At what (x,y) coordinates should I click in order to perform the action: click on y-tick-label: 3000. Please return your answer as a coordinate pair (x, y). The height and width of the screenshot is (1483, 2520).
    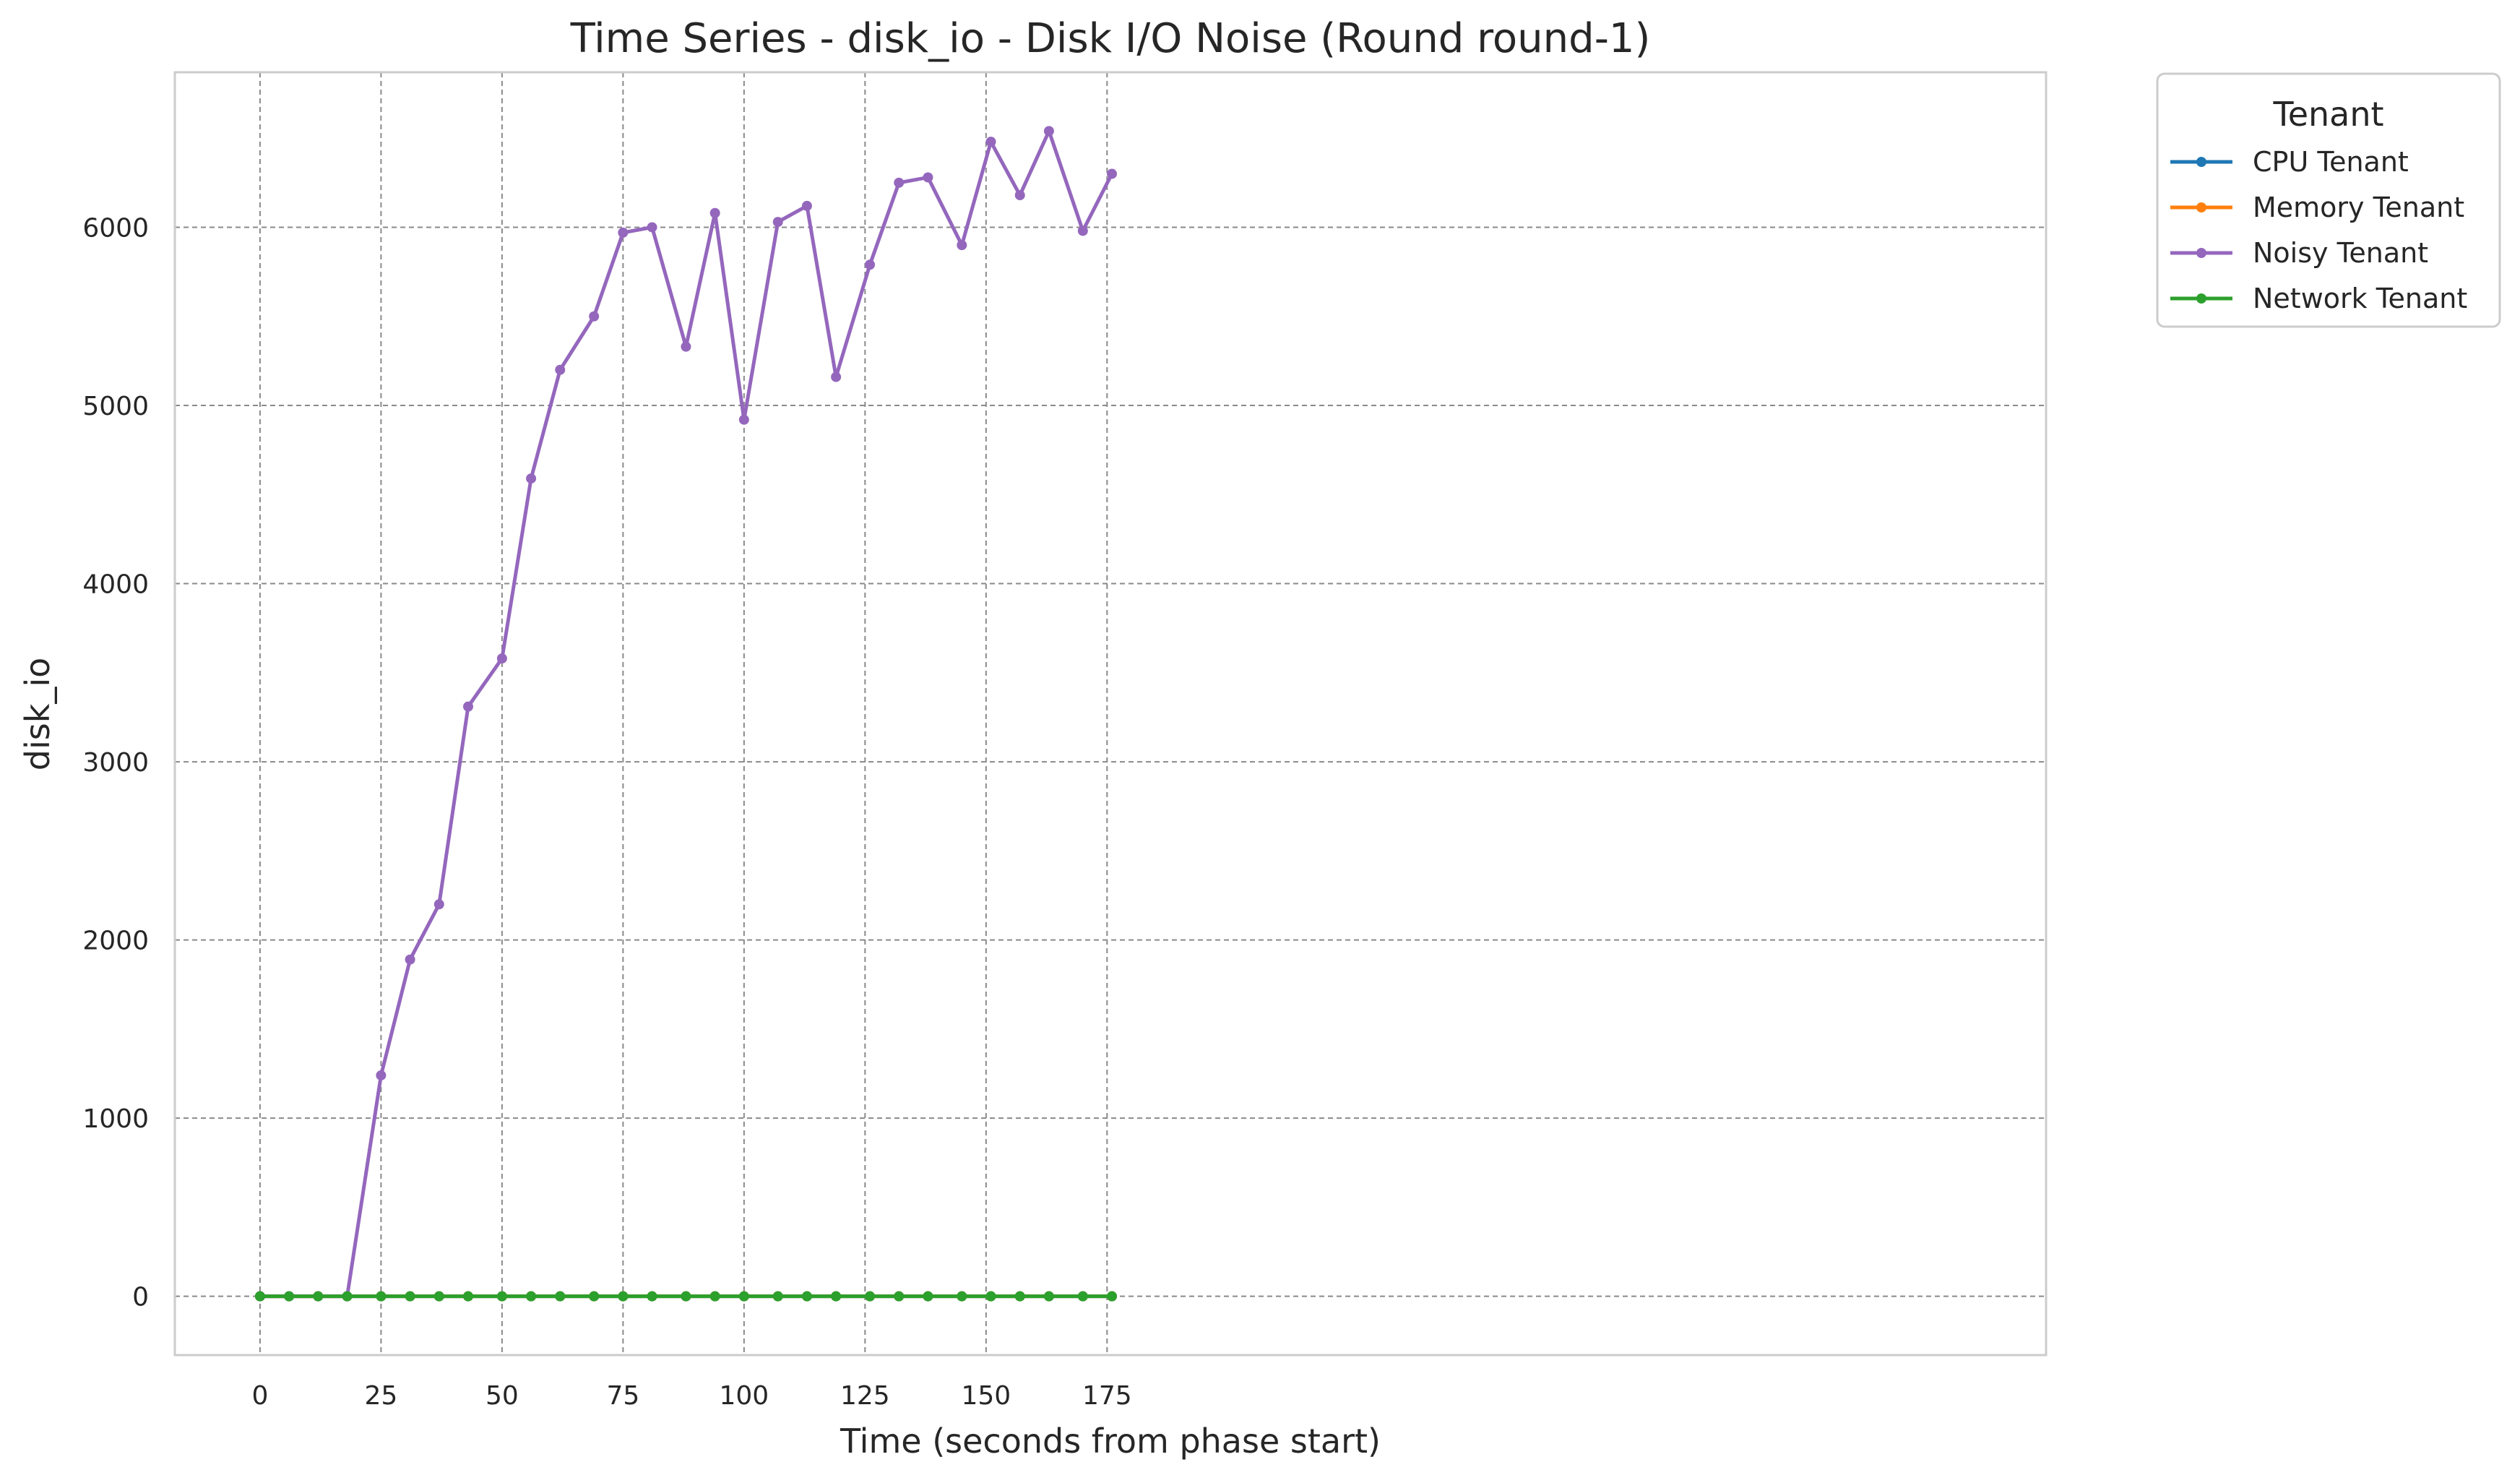
    Looking at the image, I should click on (116, 763).